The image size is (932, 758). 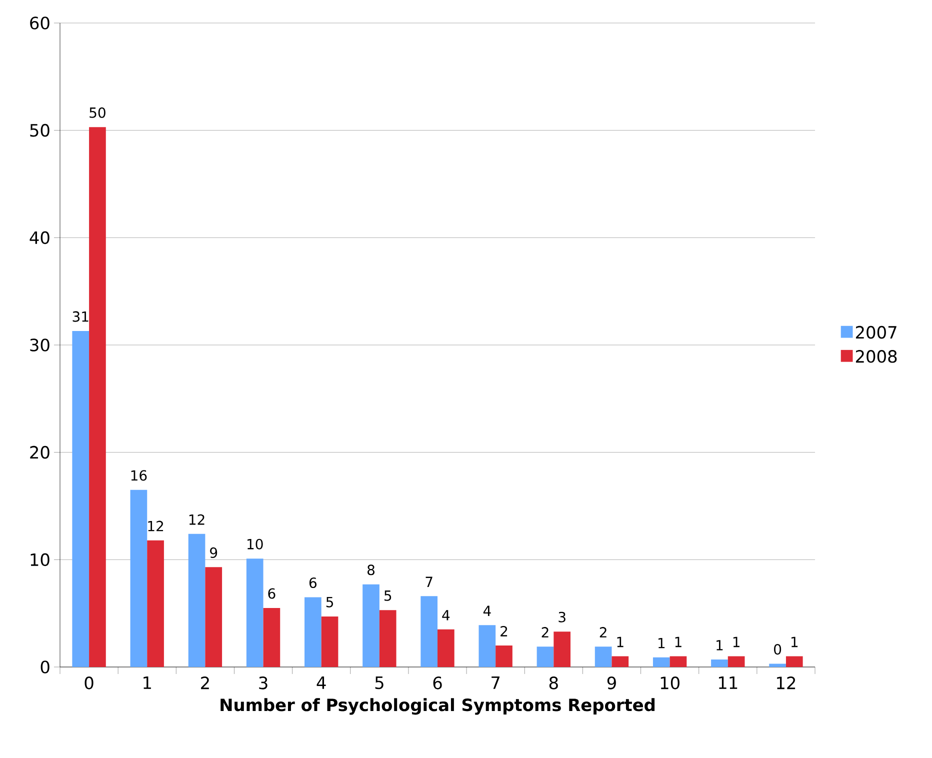 I want to click on y-tick-label: 50, so click(x=40, y=130).